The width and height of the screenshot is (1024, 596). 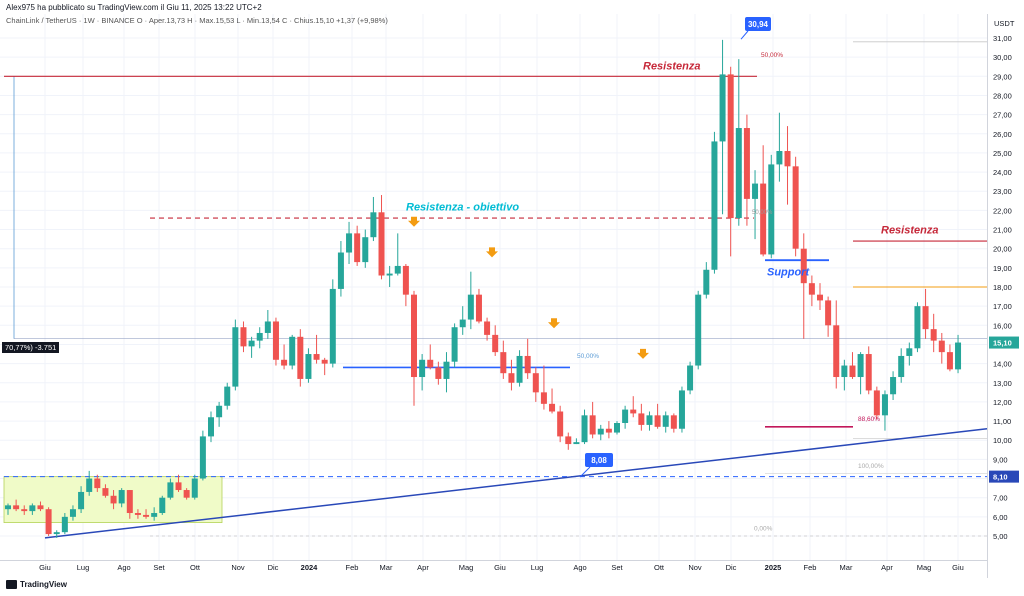 What do you see at coordinates (1002, 268) in the screenshot?
I see `price-tick-label: 19,00` at bounding box center [1002, 268].